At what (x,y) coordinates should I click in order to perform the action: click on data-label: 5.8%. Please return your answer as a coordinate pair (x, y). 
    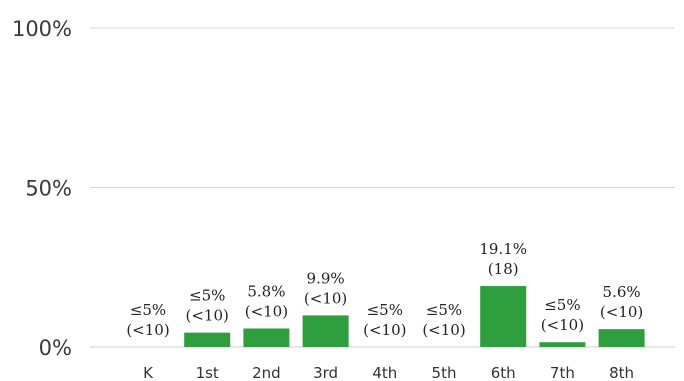
    Looking at the image, I should click on (266, 291).